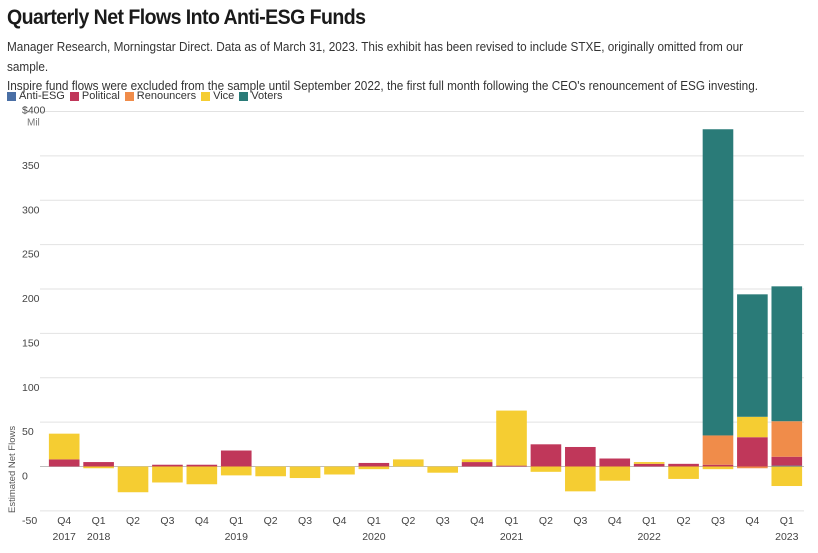  Describe the element at coordinates (100, 96) in the screenshot. I see `legend-label-political: Political` at that location.